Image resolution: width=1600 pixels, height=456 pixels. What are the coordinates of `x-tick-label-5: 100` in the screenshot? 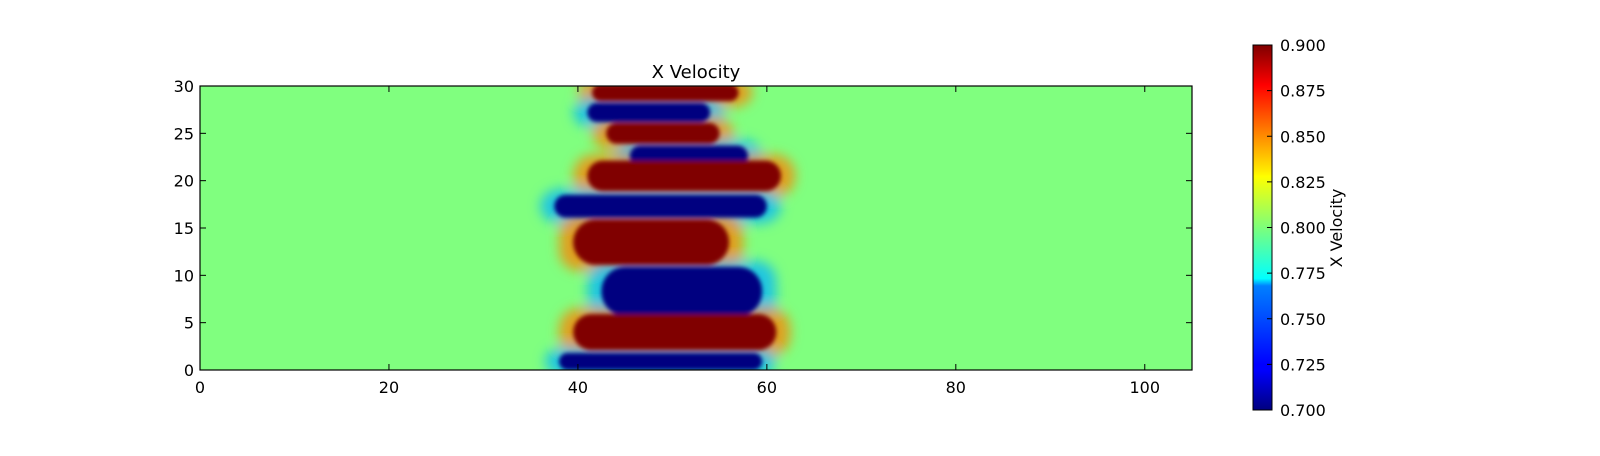 It's located at (1144, 387).